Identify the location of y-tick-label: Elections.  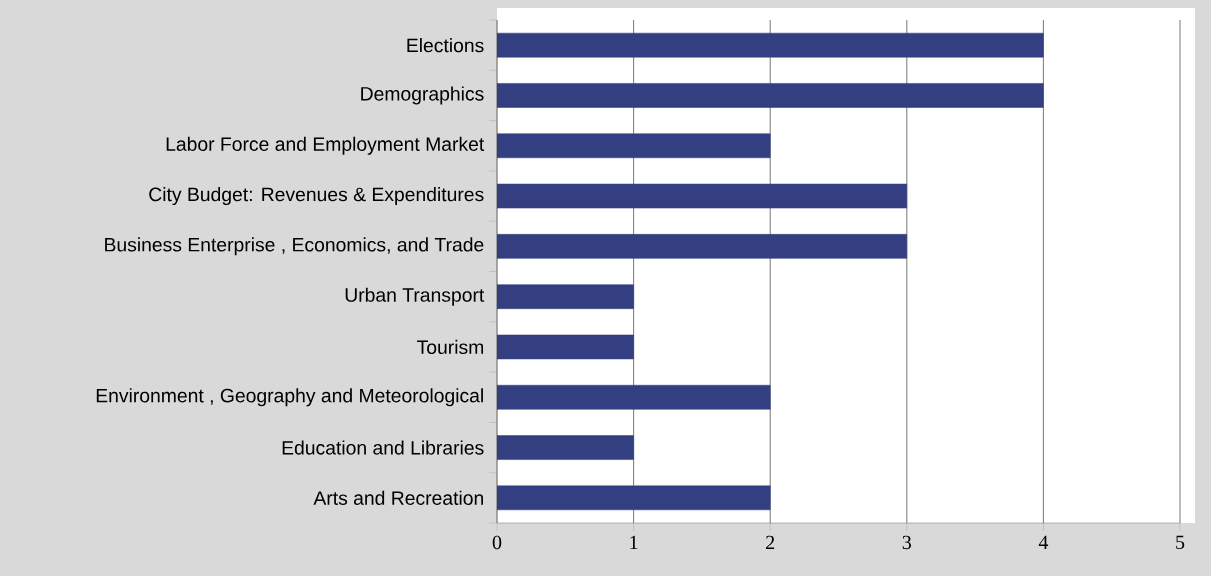
(445, 45).